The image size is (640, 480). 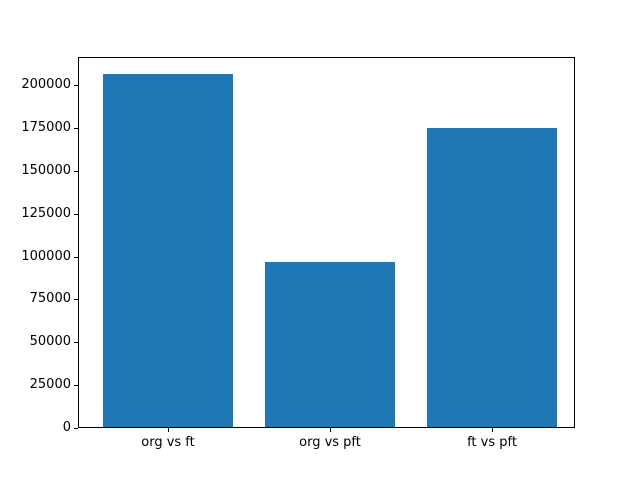 What do you see at coordinates (46, 170) in the screenshot?
I see `y-tick-label: 150000` at bounding box center [46, 170].